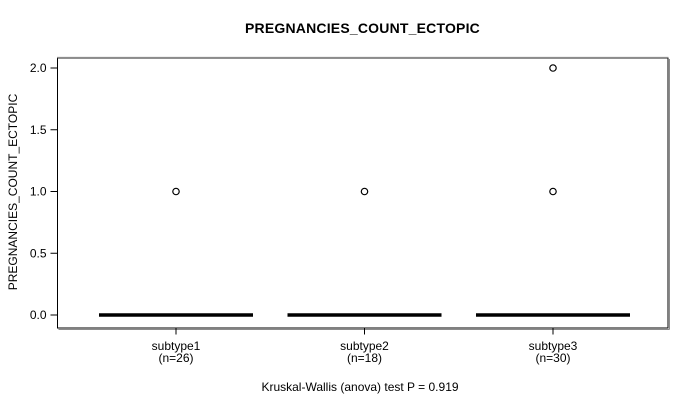 The image size is (700, 400). I want to click on y-axis-tick-label: 2.0, so click(38, 68).